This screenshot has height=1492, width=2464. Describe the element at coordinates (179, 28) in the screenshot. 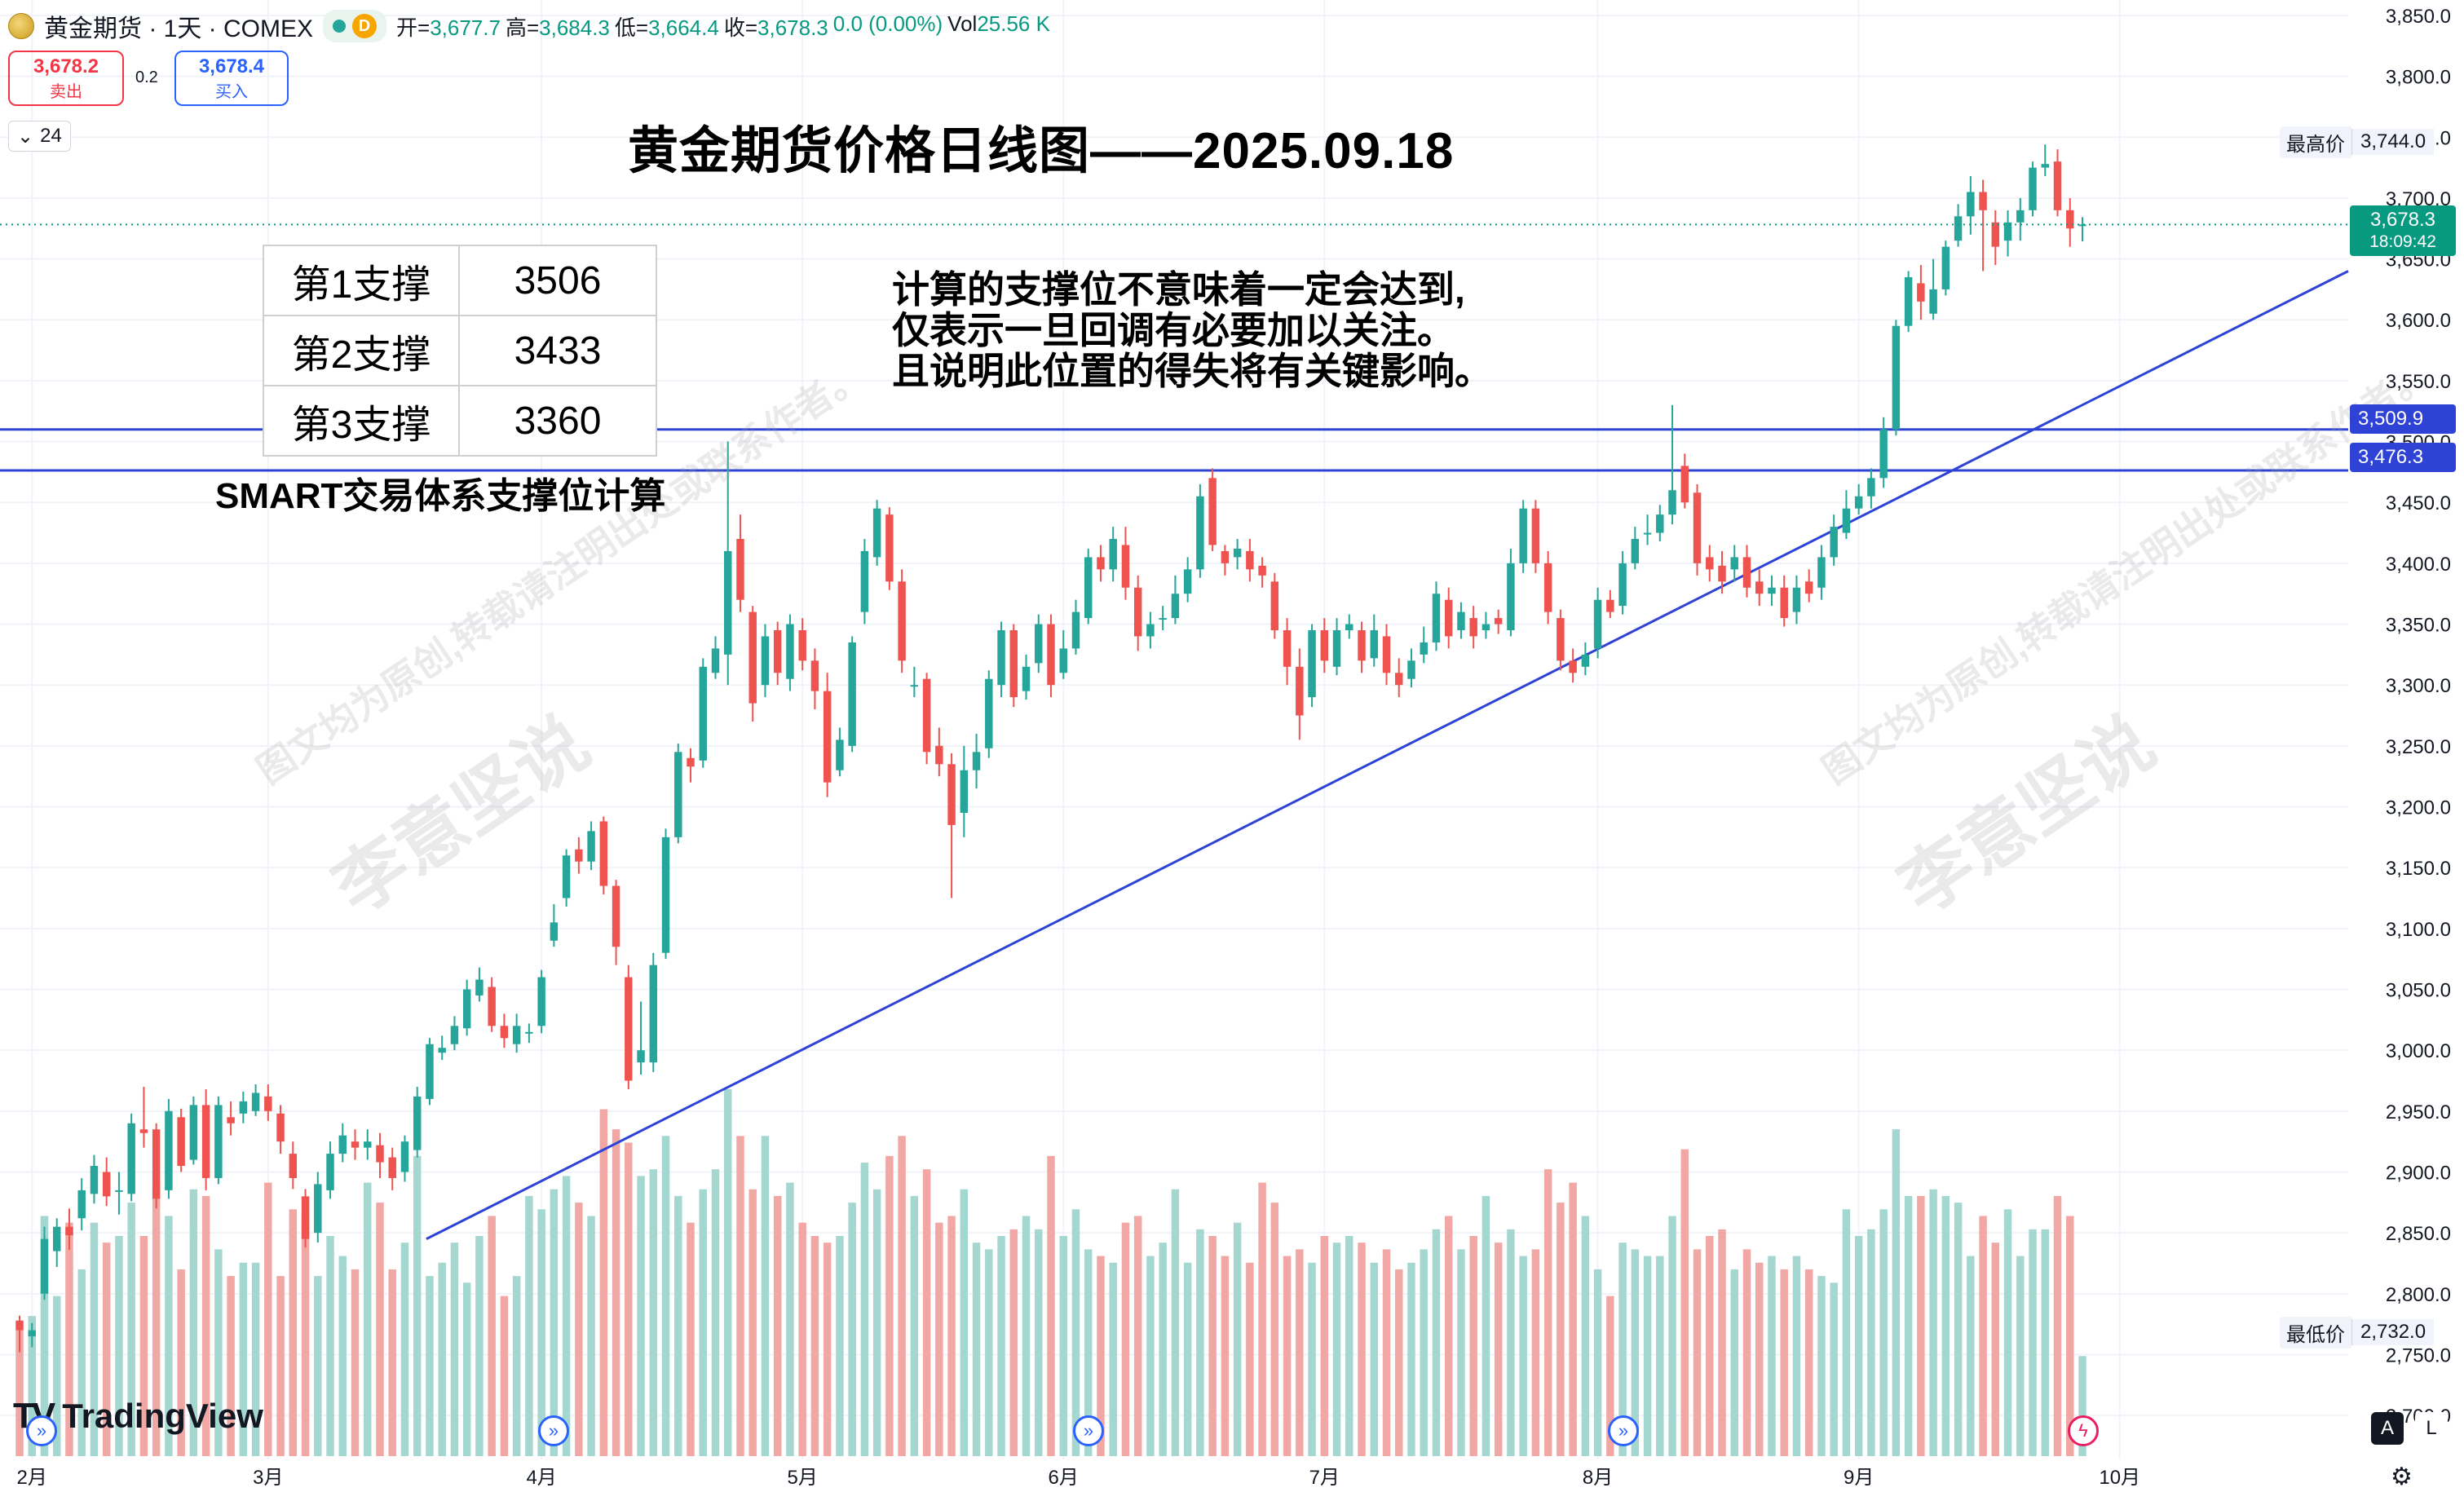

I see `symbol-title: 黄金期货 · 1天 · COMEX` at that location.